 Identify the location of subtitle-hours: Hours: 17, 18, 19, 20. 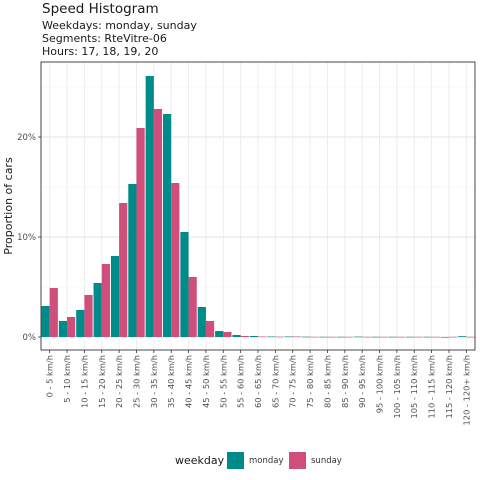
(100, 51).